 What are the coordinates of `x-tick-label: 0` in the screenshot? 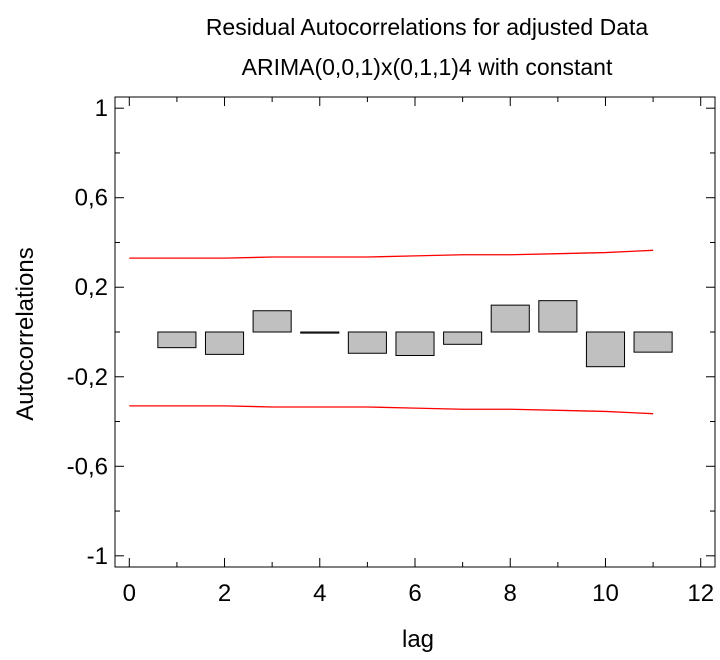 It's located at (129, 593).